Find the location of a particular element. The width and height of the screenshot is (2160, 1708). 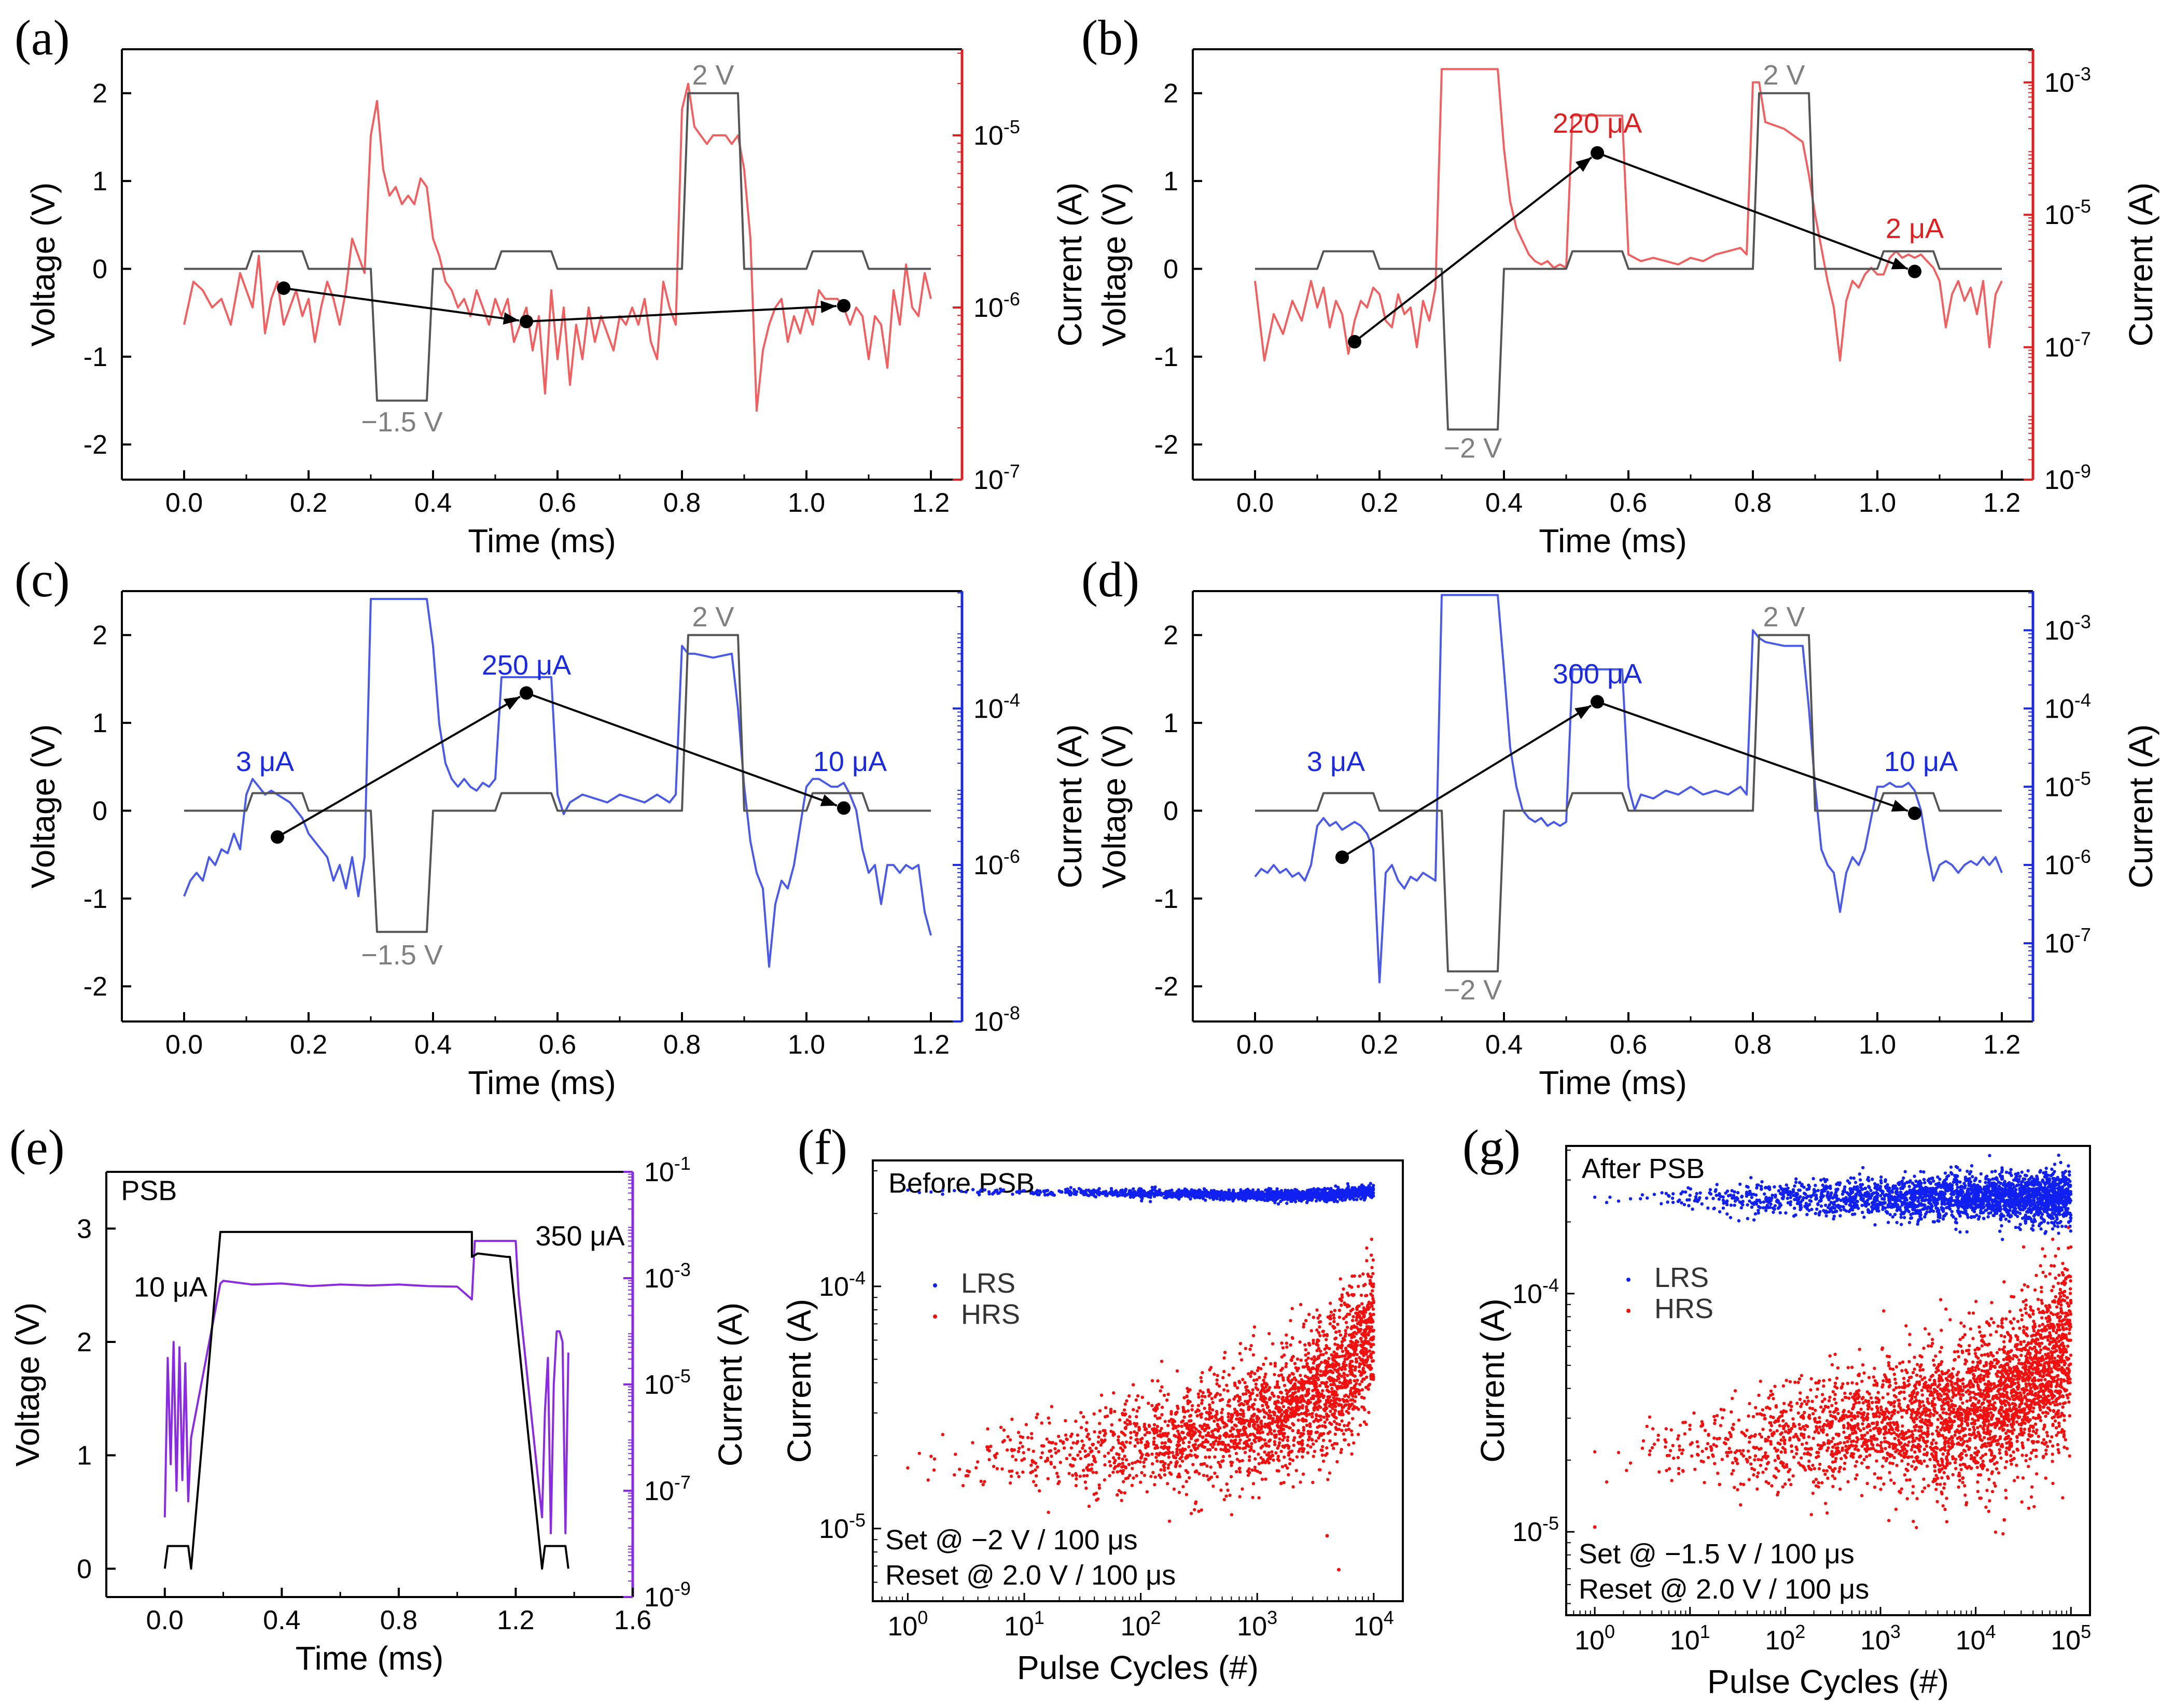

x-tick-label: 0.4 is located at coordinates (433, 1045).